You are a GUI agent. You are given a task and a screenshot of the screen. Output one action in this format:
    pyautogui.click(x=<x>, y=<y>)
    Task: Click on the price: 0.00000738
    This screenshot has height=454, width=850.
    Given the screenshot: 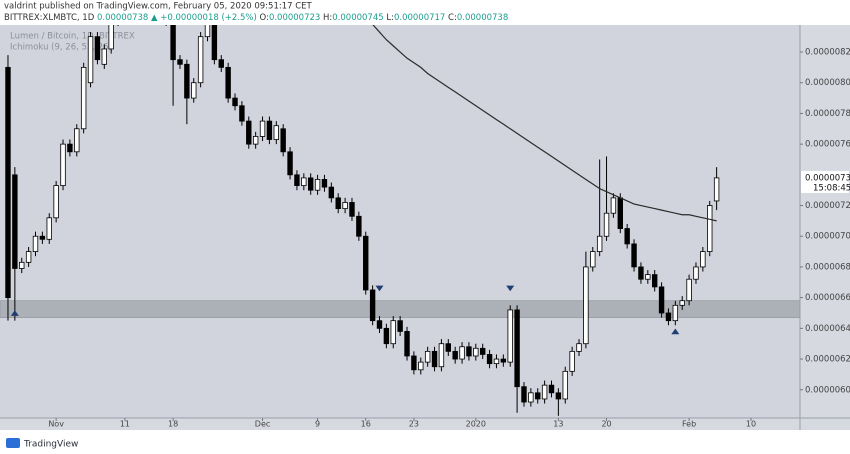 What is the action you would take?
    pyautogui.click(x=122, y=18)
    